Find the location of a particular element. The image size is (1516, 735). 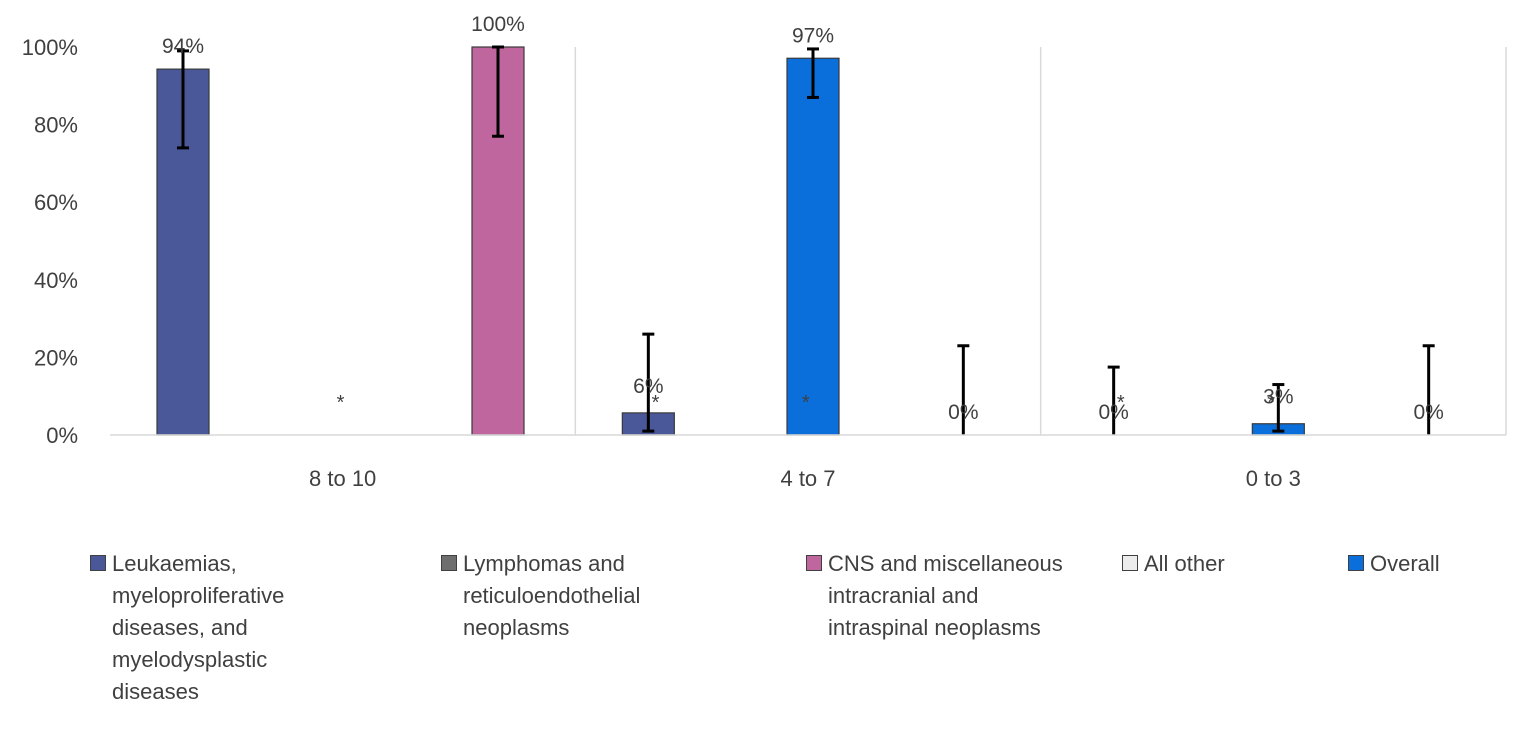

y-tick-label: 40% is located at coordinates (56, 280).